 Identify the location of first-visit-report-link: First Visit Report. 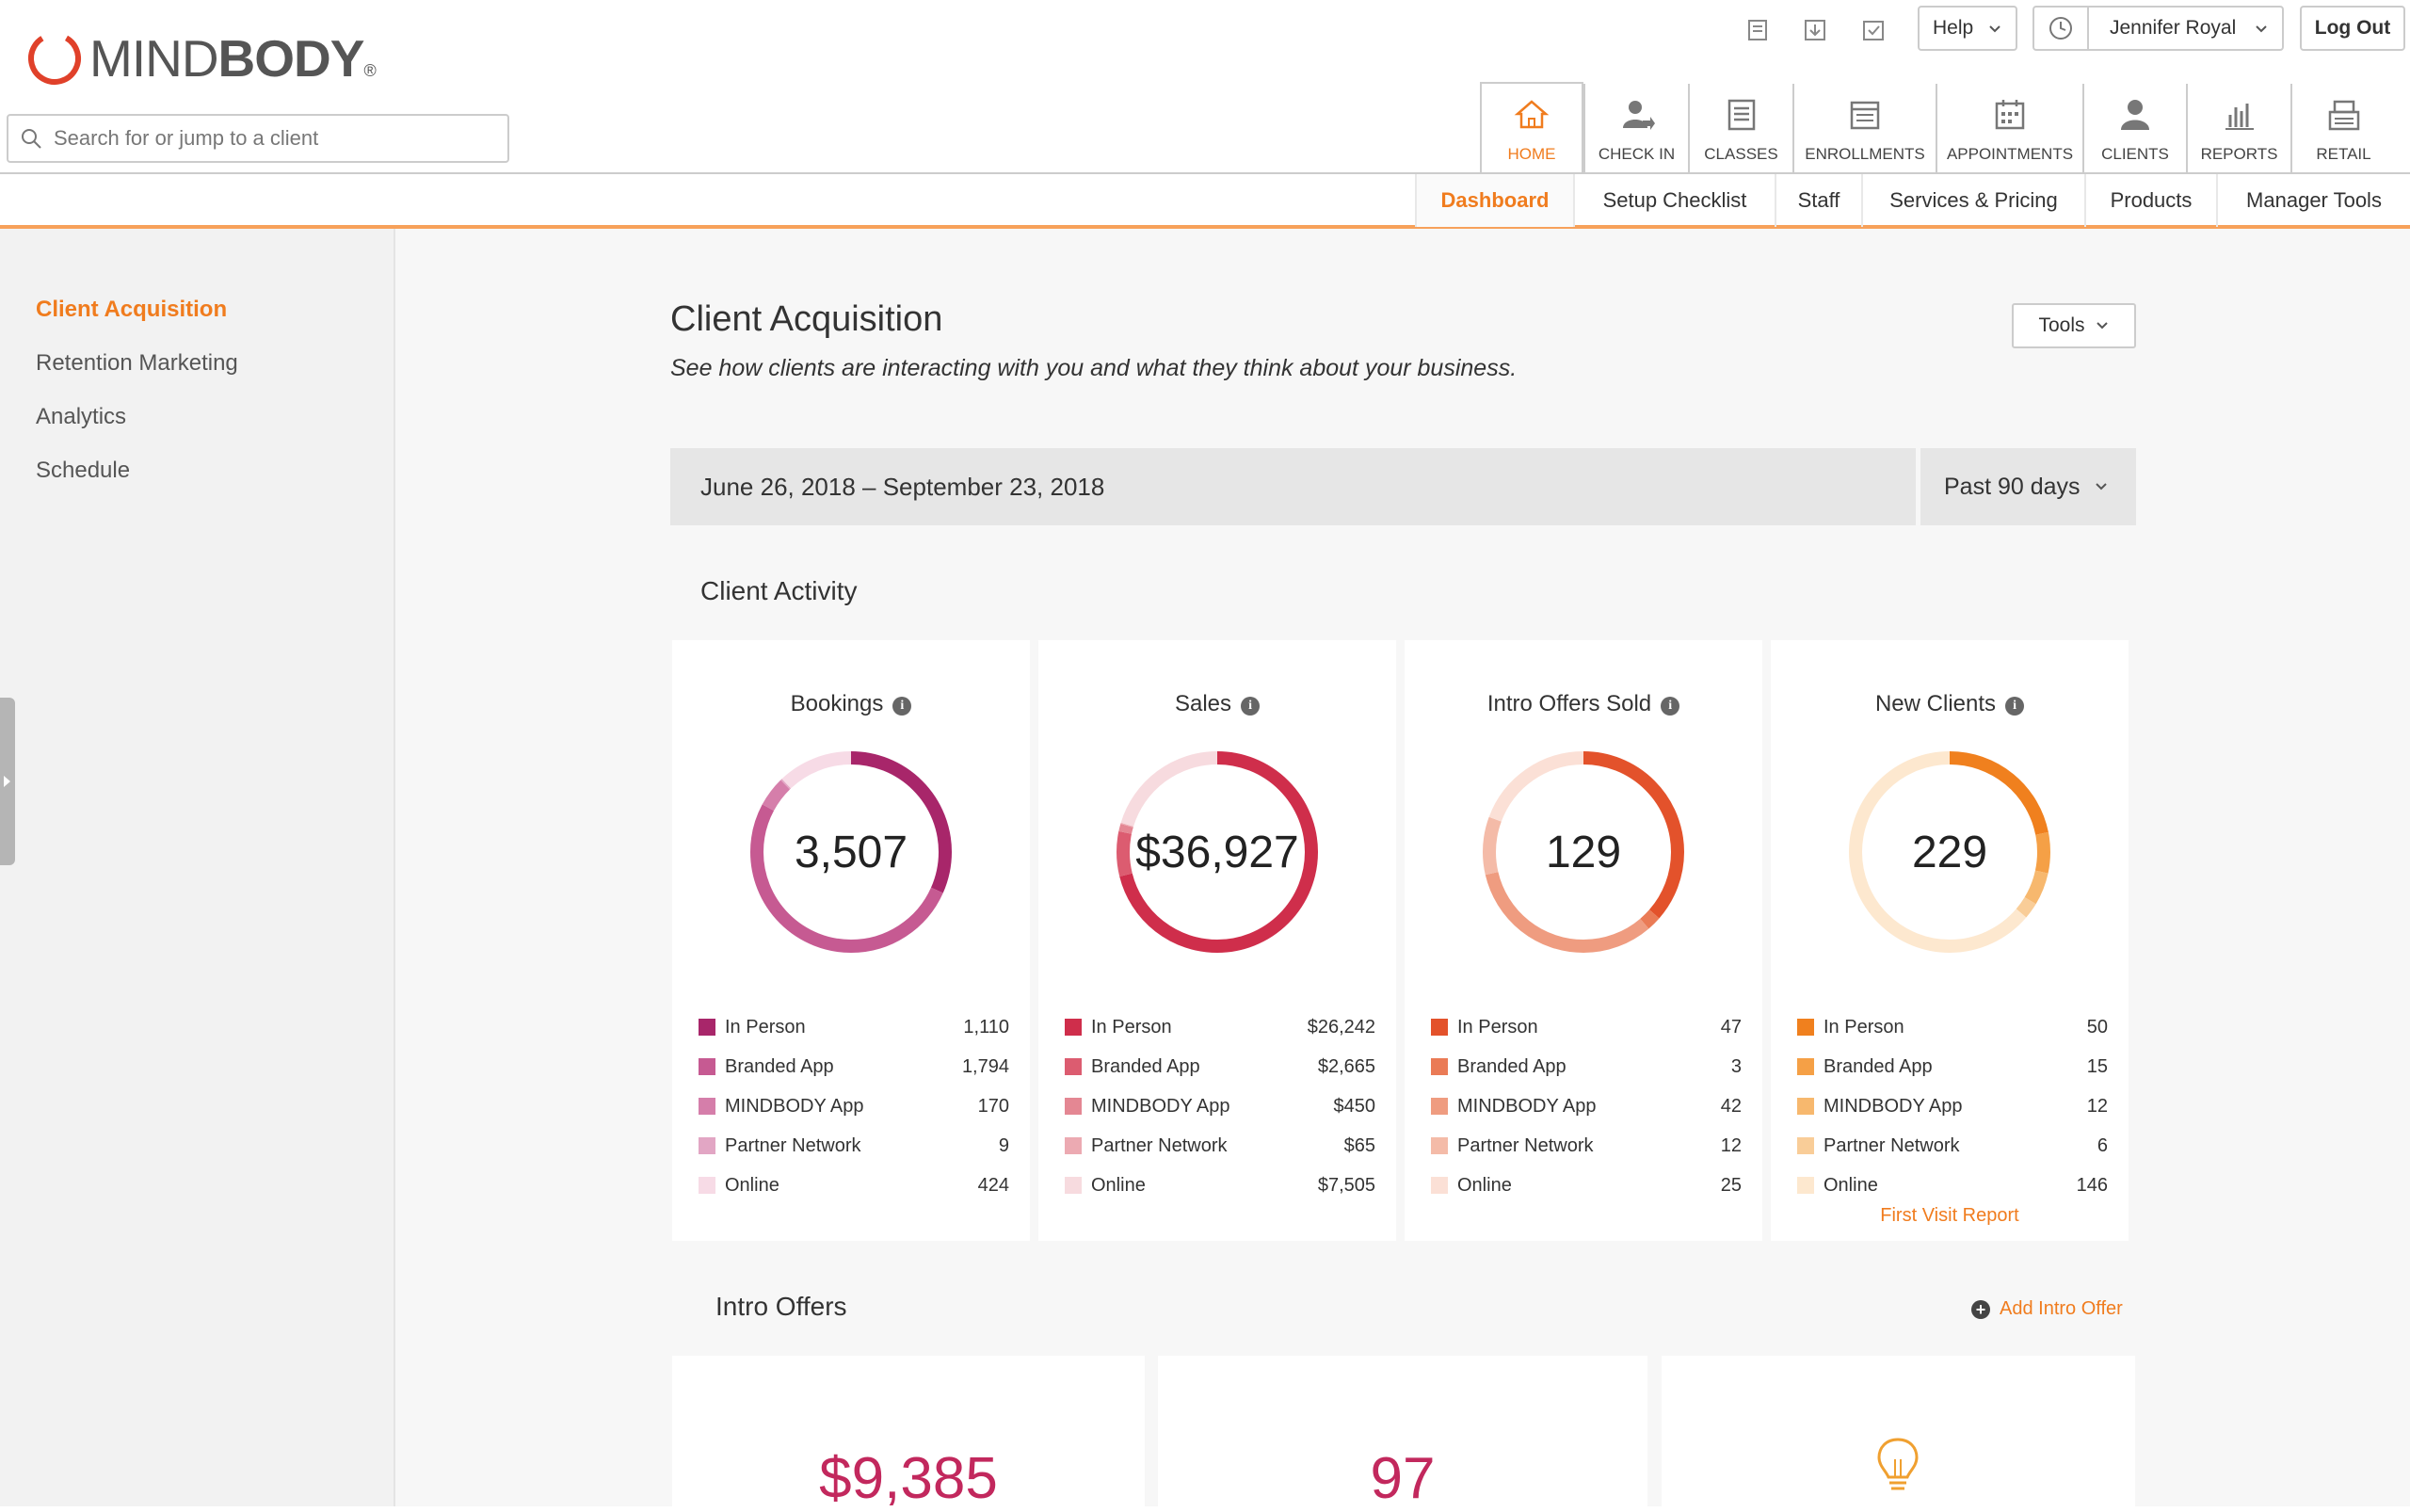
(1949, 1215).